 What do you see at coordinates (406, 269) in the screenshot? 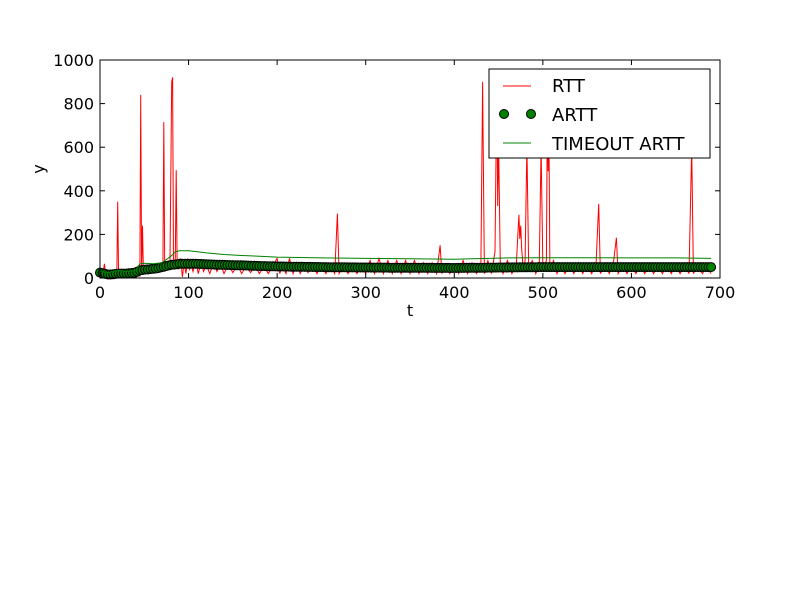
I see `series-markers-artt` at bounding box center [406, 269].